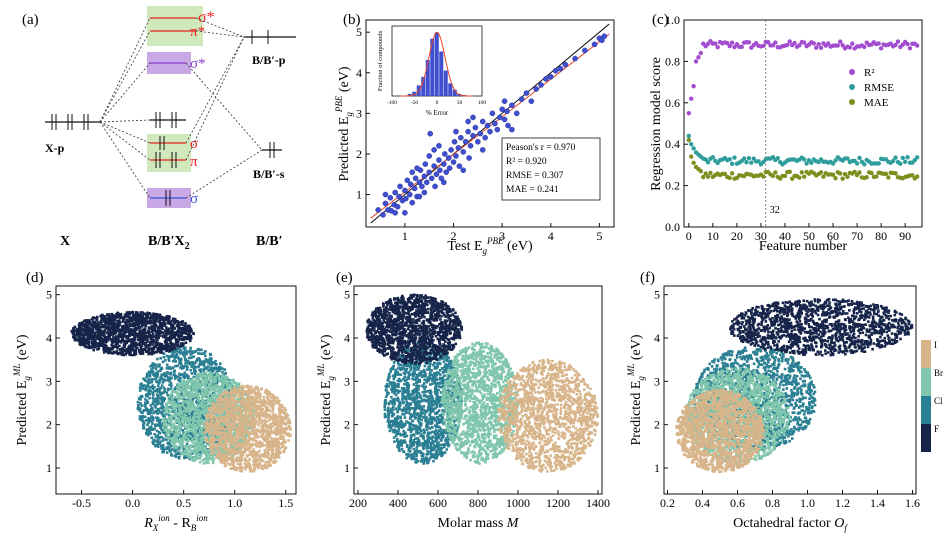 Image resolution: width=947 pixels, height=538 pixels. I want to click on x-tick-label: 70, so click(857, 236).